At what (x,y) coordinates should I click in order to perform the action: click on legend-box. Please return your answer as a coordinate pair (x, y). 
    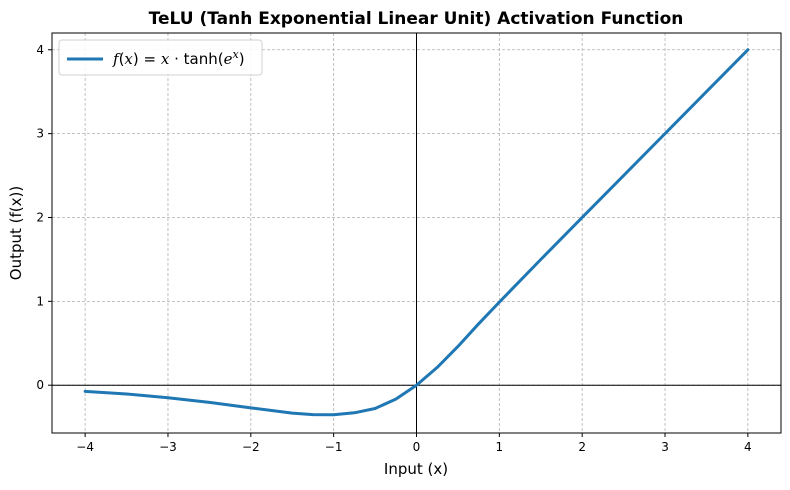
    Looking at the image, I should click on (160, 57).